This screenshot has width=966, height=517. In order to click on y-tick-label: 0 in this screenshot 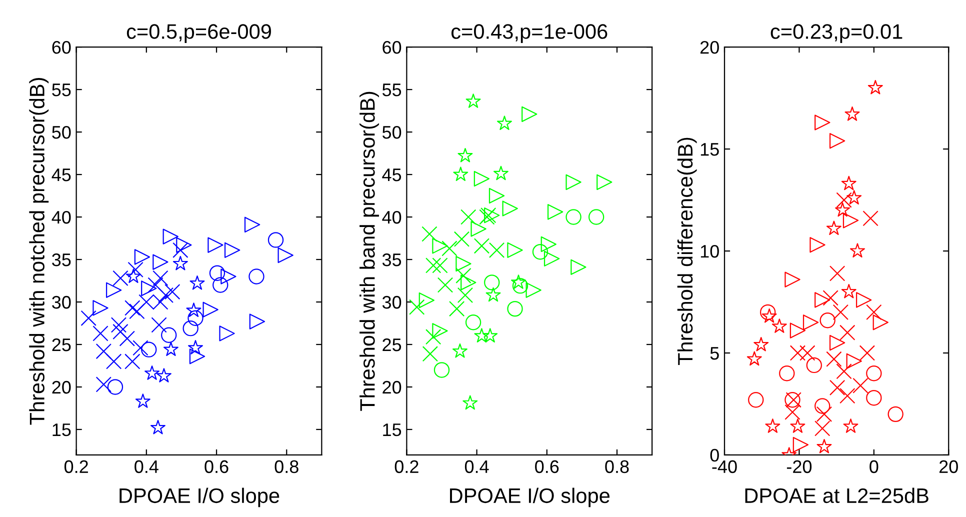, I will do `click(714, 455)`.